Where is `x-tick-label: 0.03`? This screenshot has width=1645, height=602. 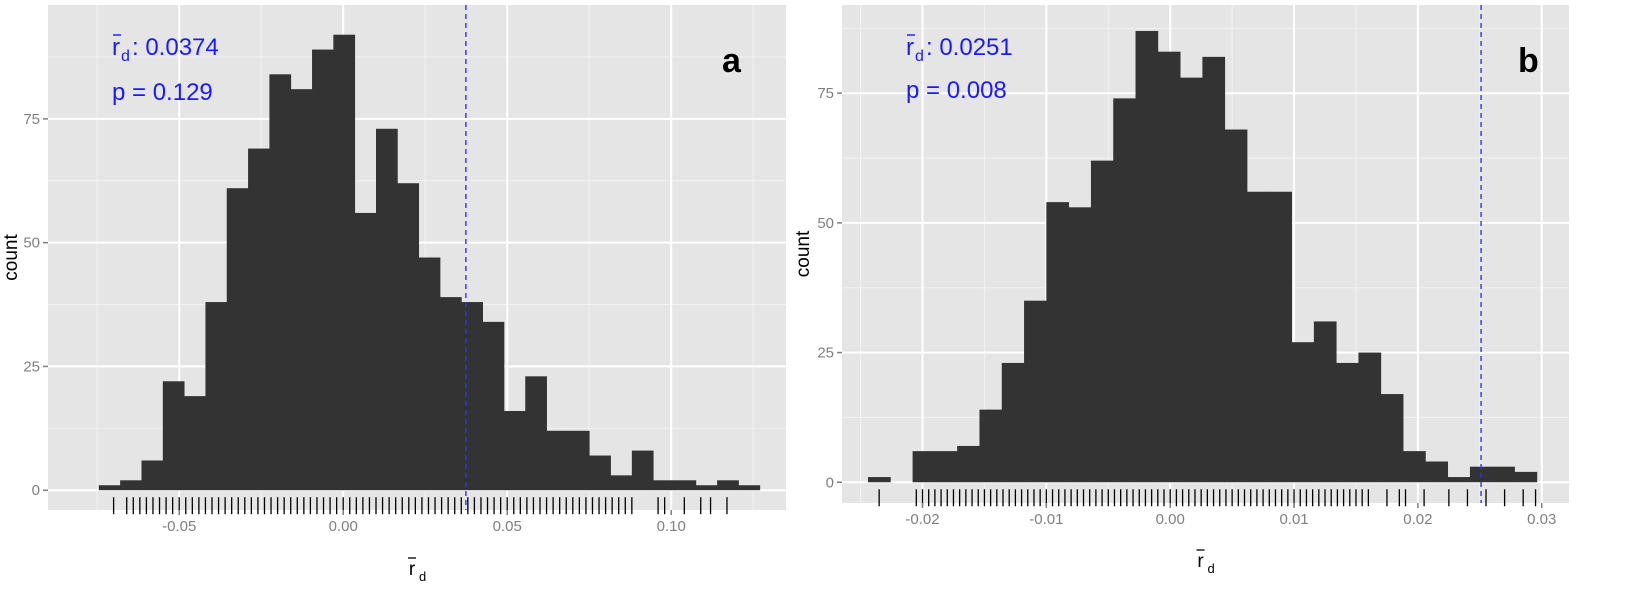
x-tick-label: 0.03 is located at coordinates (1541, 519).